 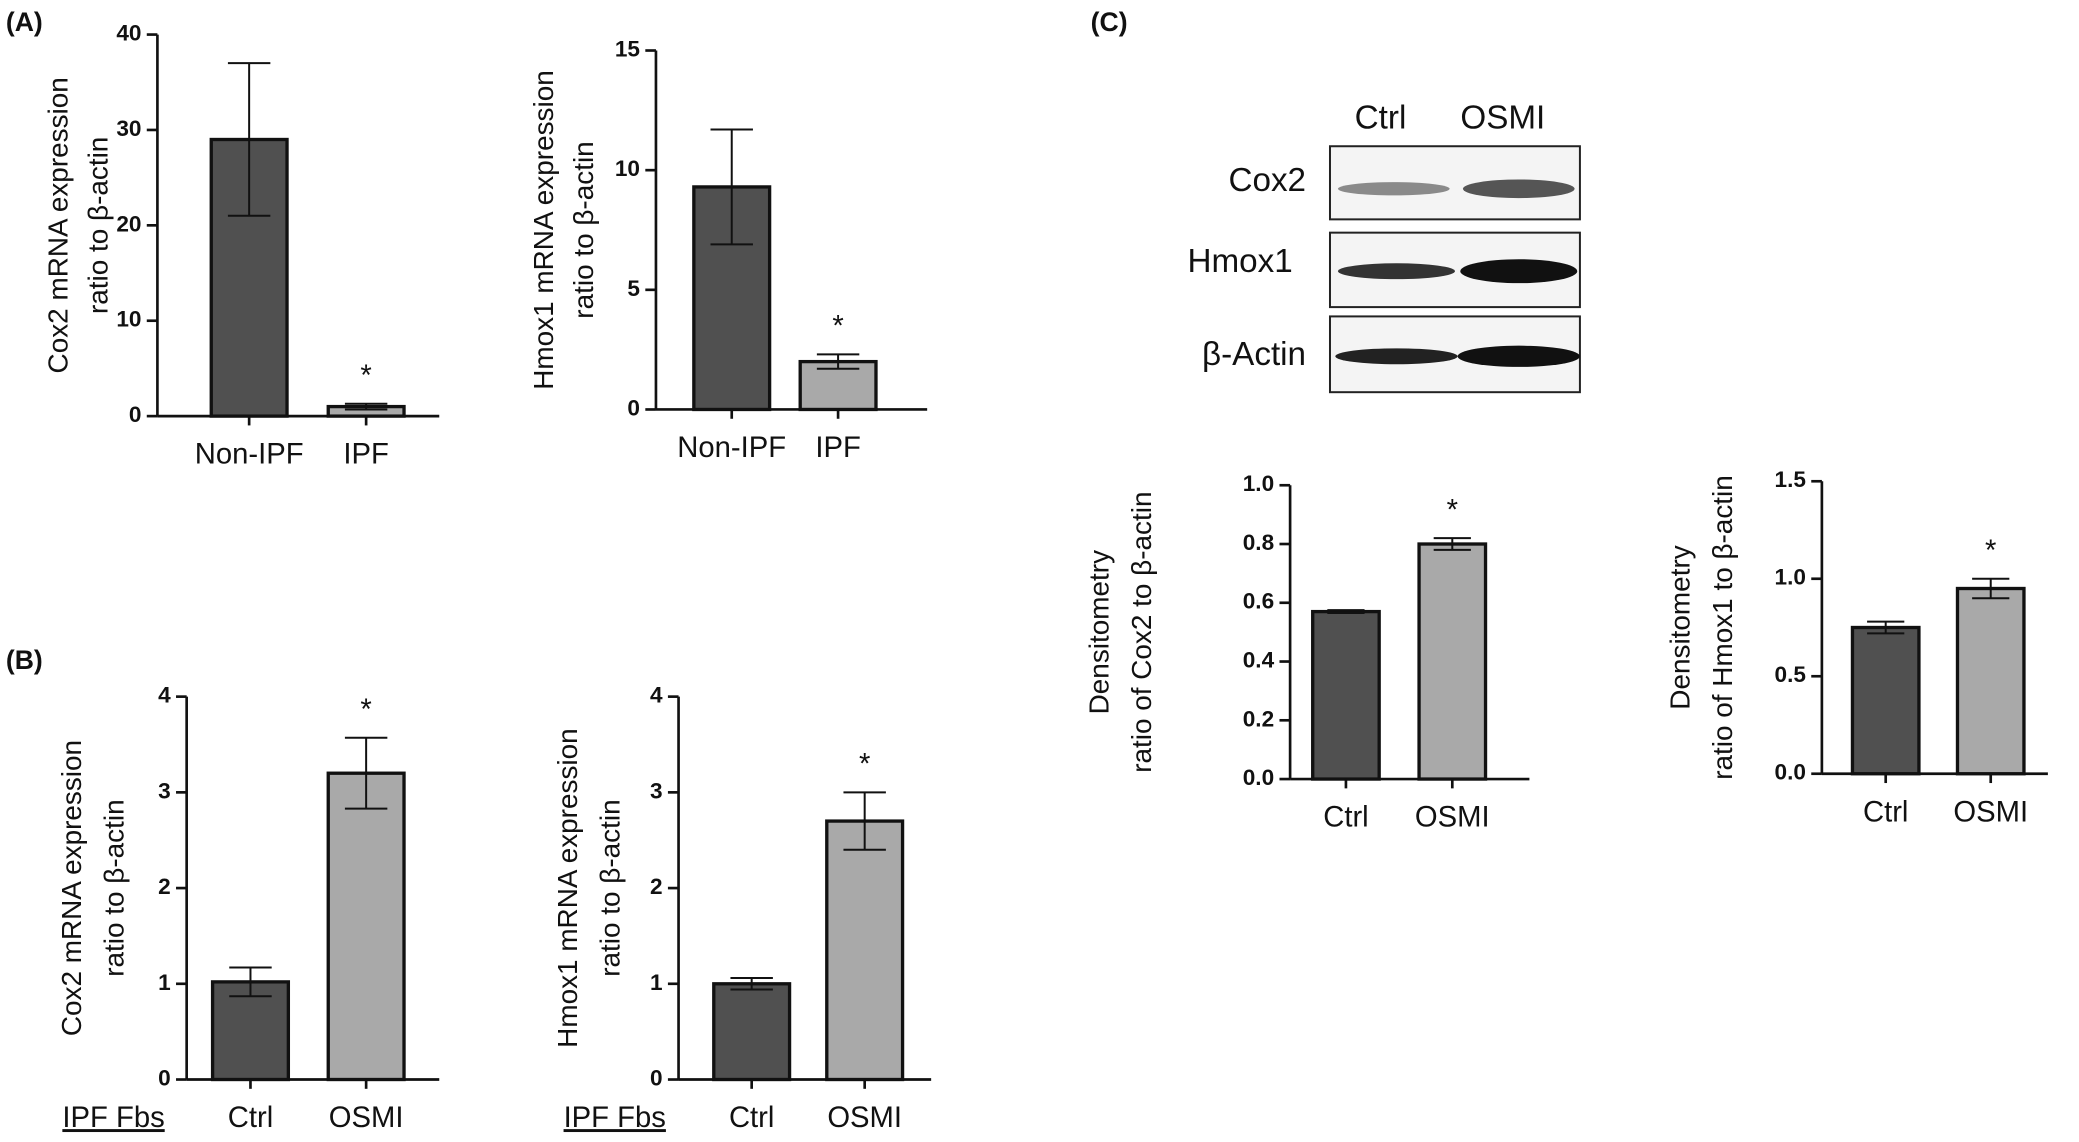 What do you see at coordinates (128, 223) in the screenshot?
I see `y-tick-label: 20` at bounding box center [128, 223].